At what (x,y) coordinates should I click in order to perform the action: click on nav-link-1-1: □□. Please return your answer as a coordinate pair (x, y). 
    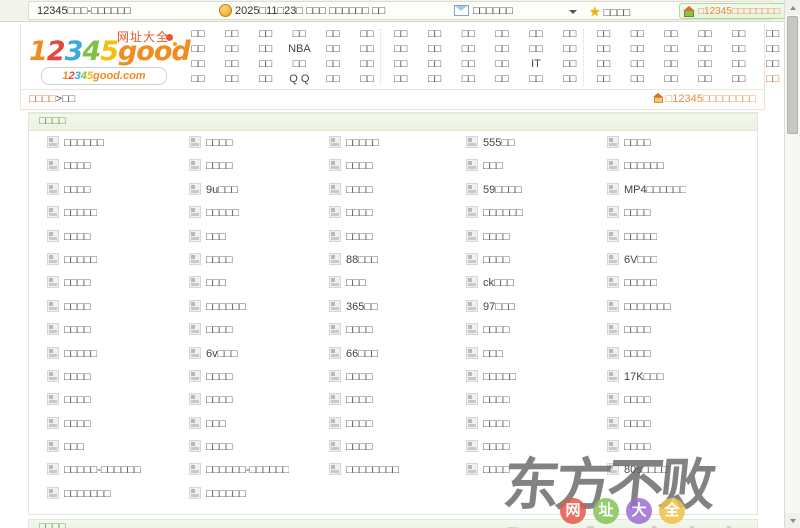
    Looking at the image, I should click on (198, 34).